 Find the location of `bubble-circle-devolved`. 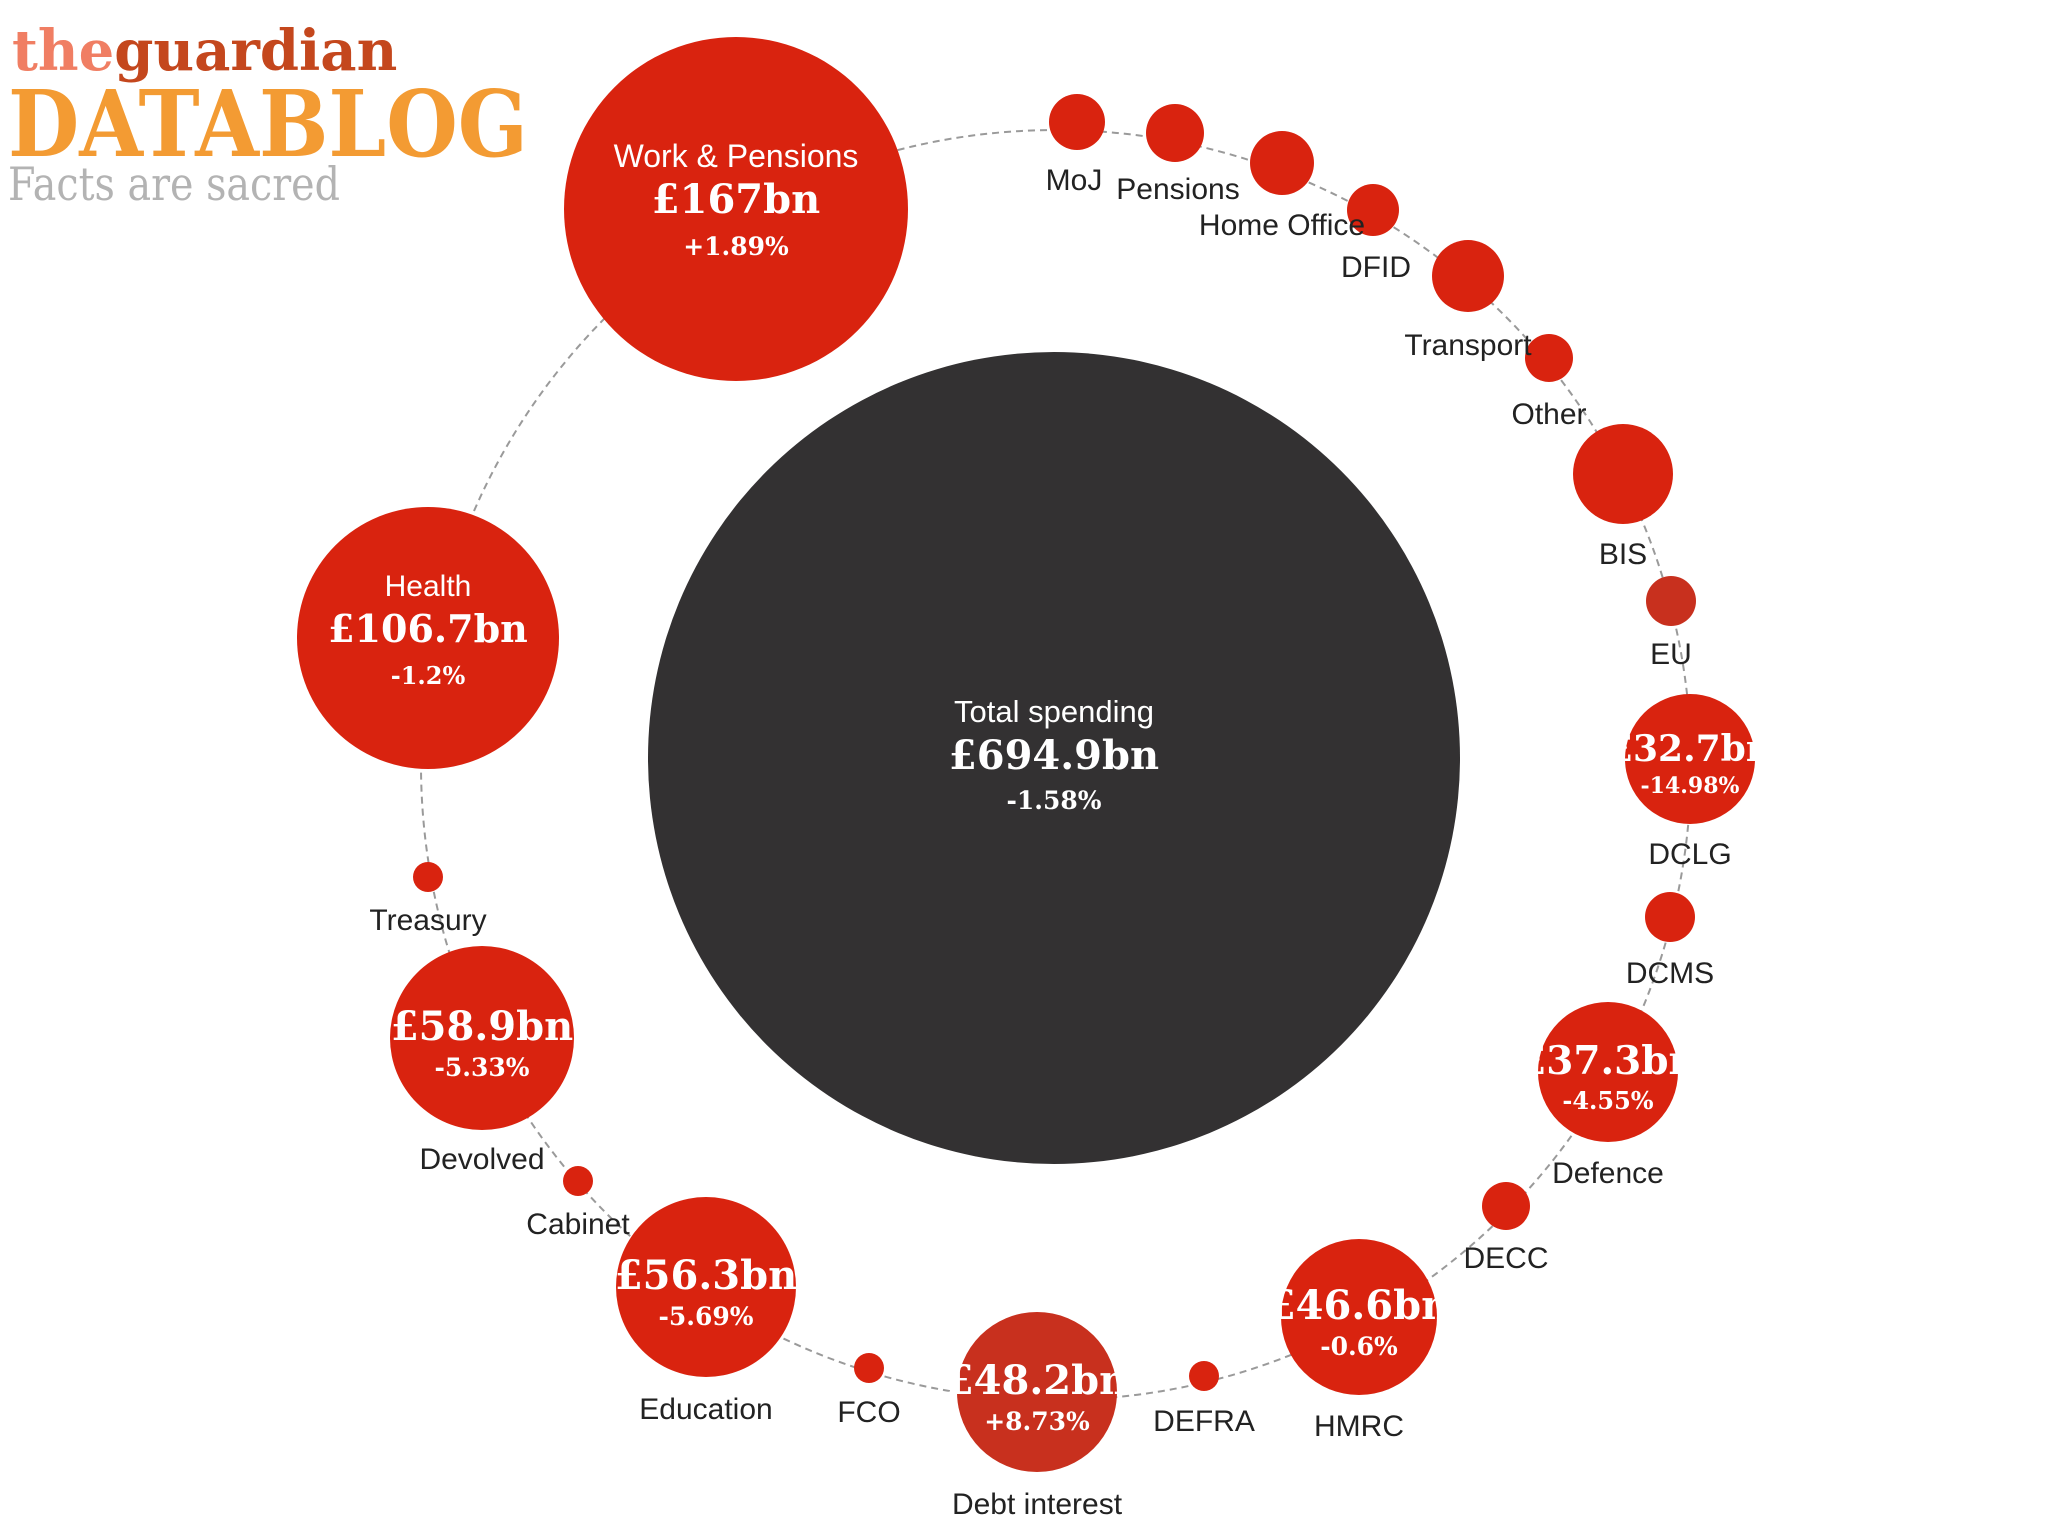

bubble-circle-devolved is located at coordinates (482, 1038).